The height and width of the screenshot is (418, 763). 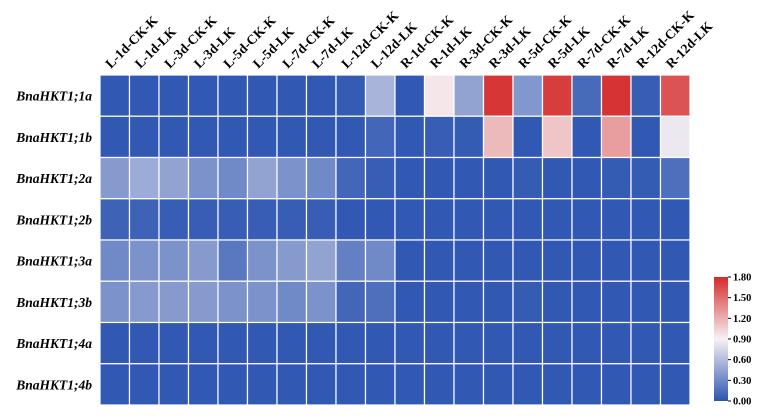 I want to click on row-label: BnaHKT1;4b, so click(x=53, y=384).